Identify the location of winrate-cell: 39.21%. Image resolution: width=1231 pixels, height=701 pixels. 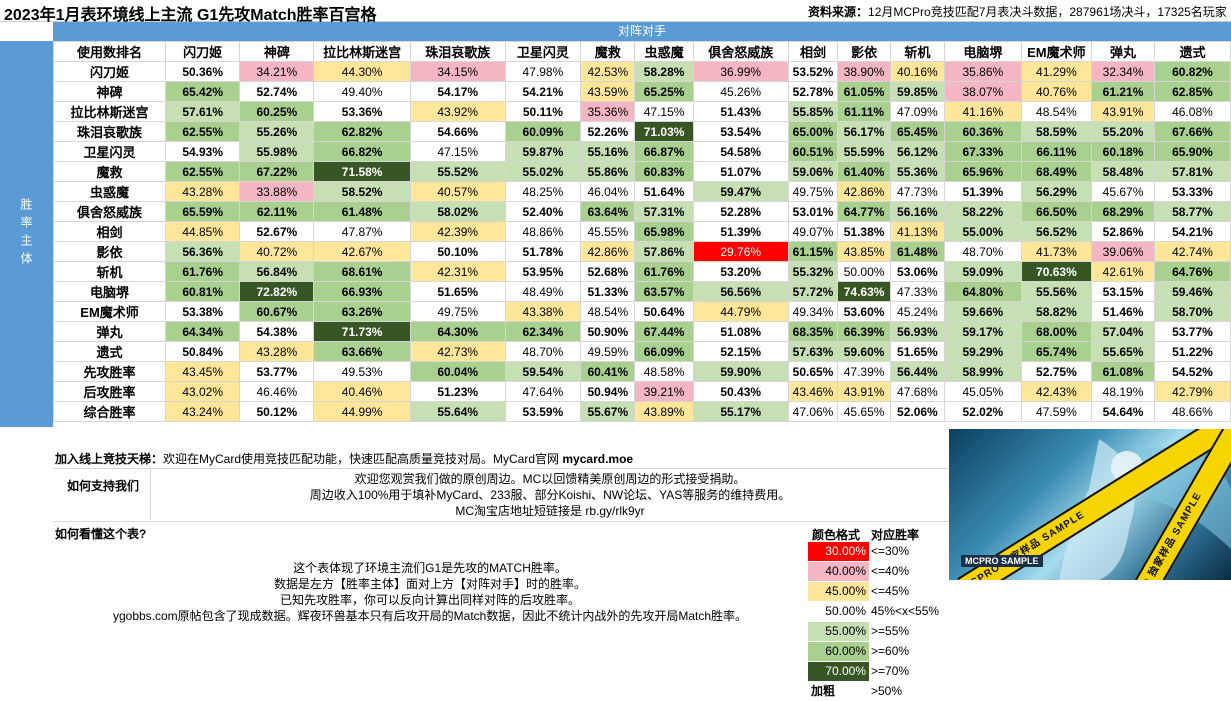
(664, 391).